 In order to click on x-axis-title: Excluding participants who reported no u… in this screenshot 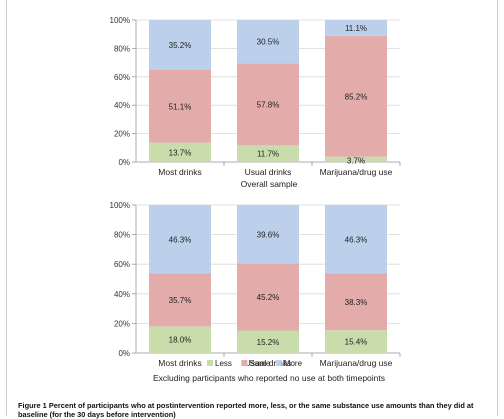, I will do `click(269, 378)`.